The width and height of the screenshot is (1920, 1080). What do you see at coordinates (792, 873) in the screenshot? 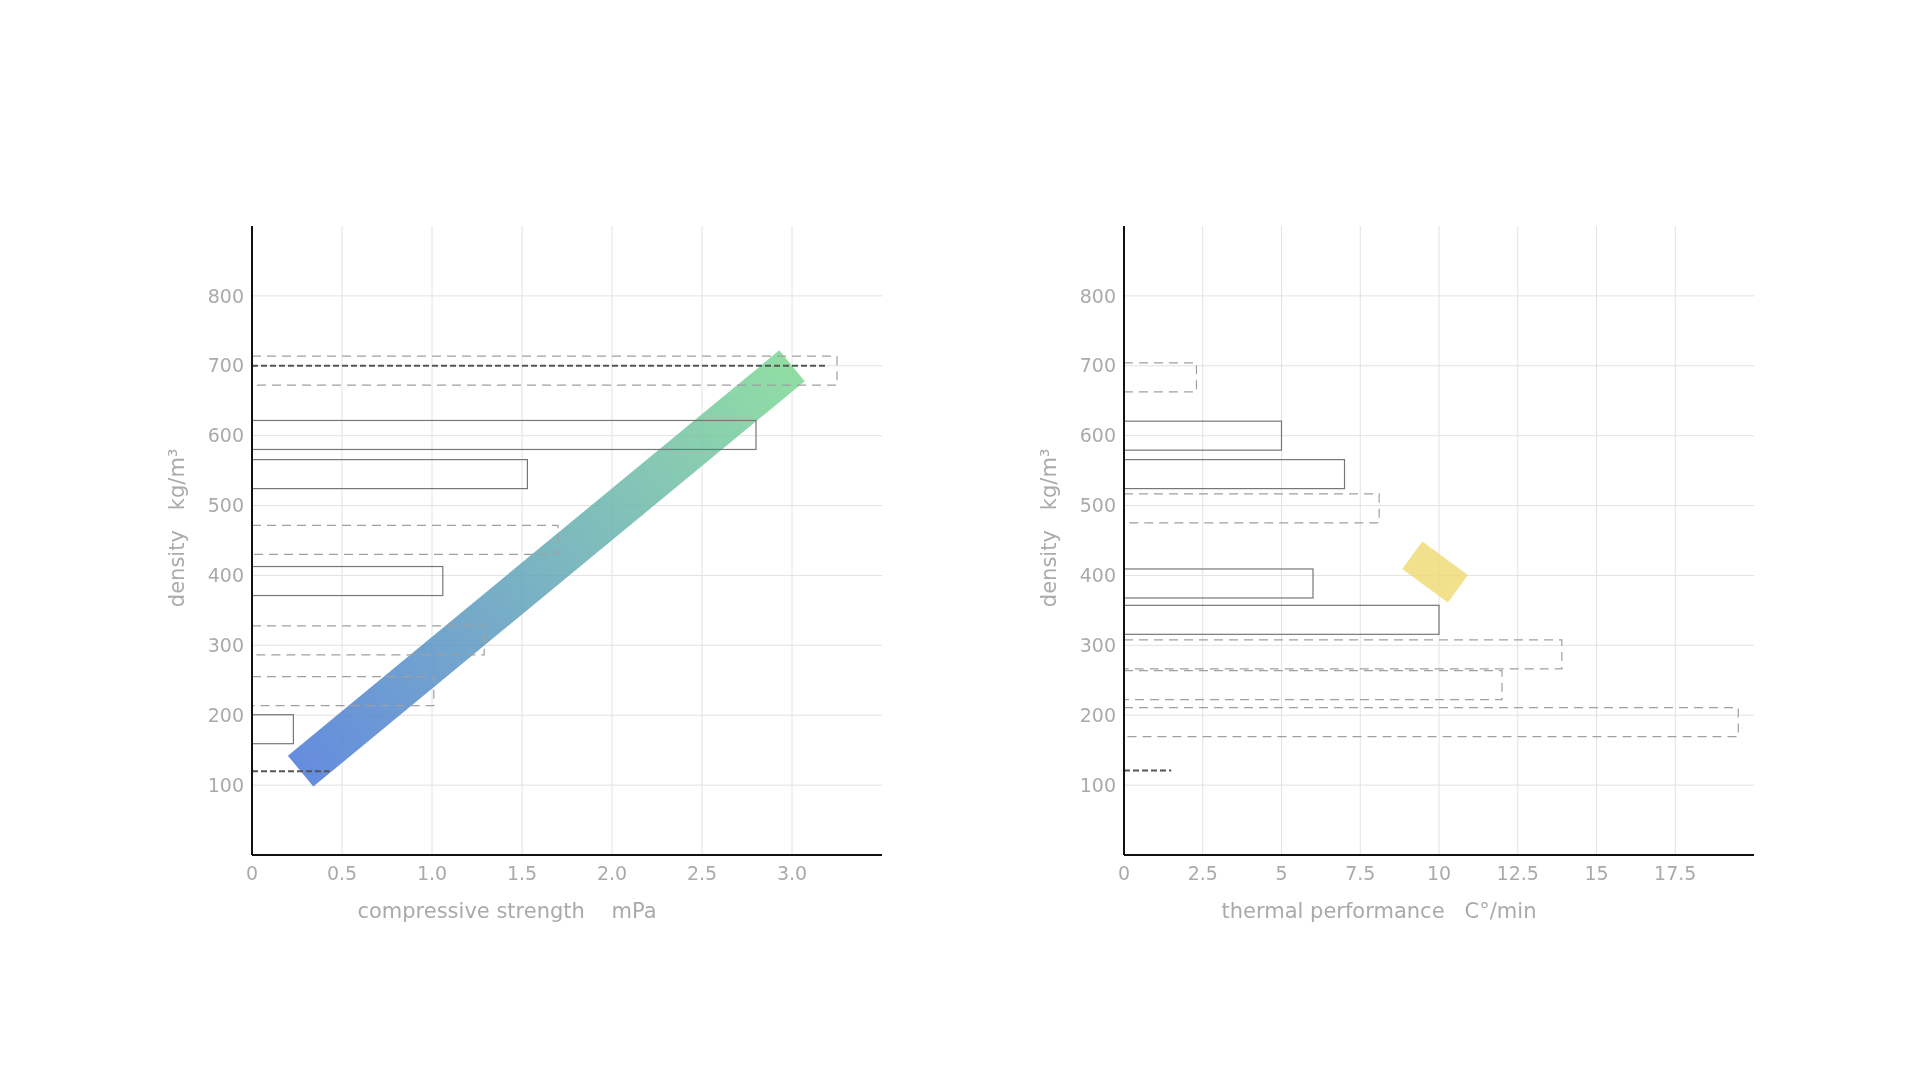
I see `x-tick-label: 3.0` at bounding box center [792, 873].